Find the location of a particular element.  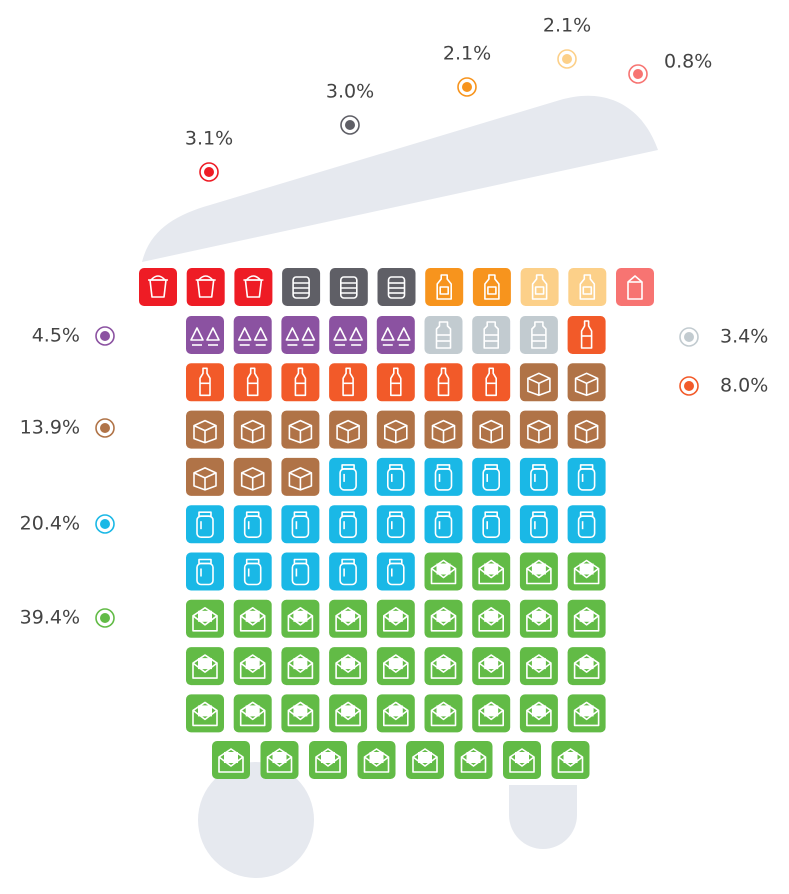

value-label: 39.4% is located at coordinates (50, 618).